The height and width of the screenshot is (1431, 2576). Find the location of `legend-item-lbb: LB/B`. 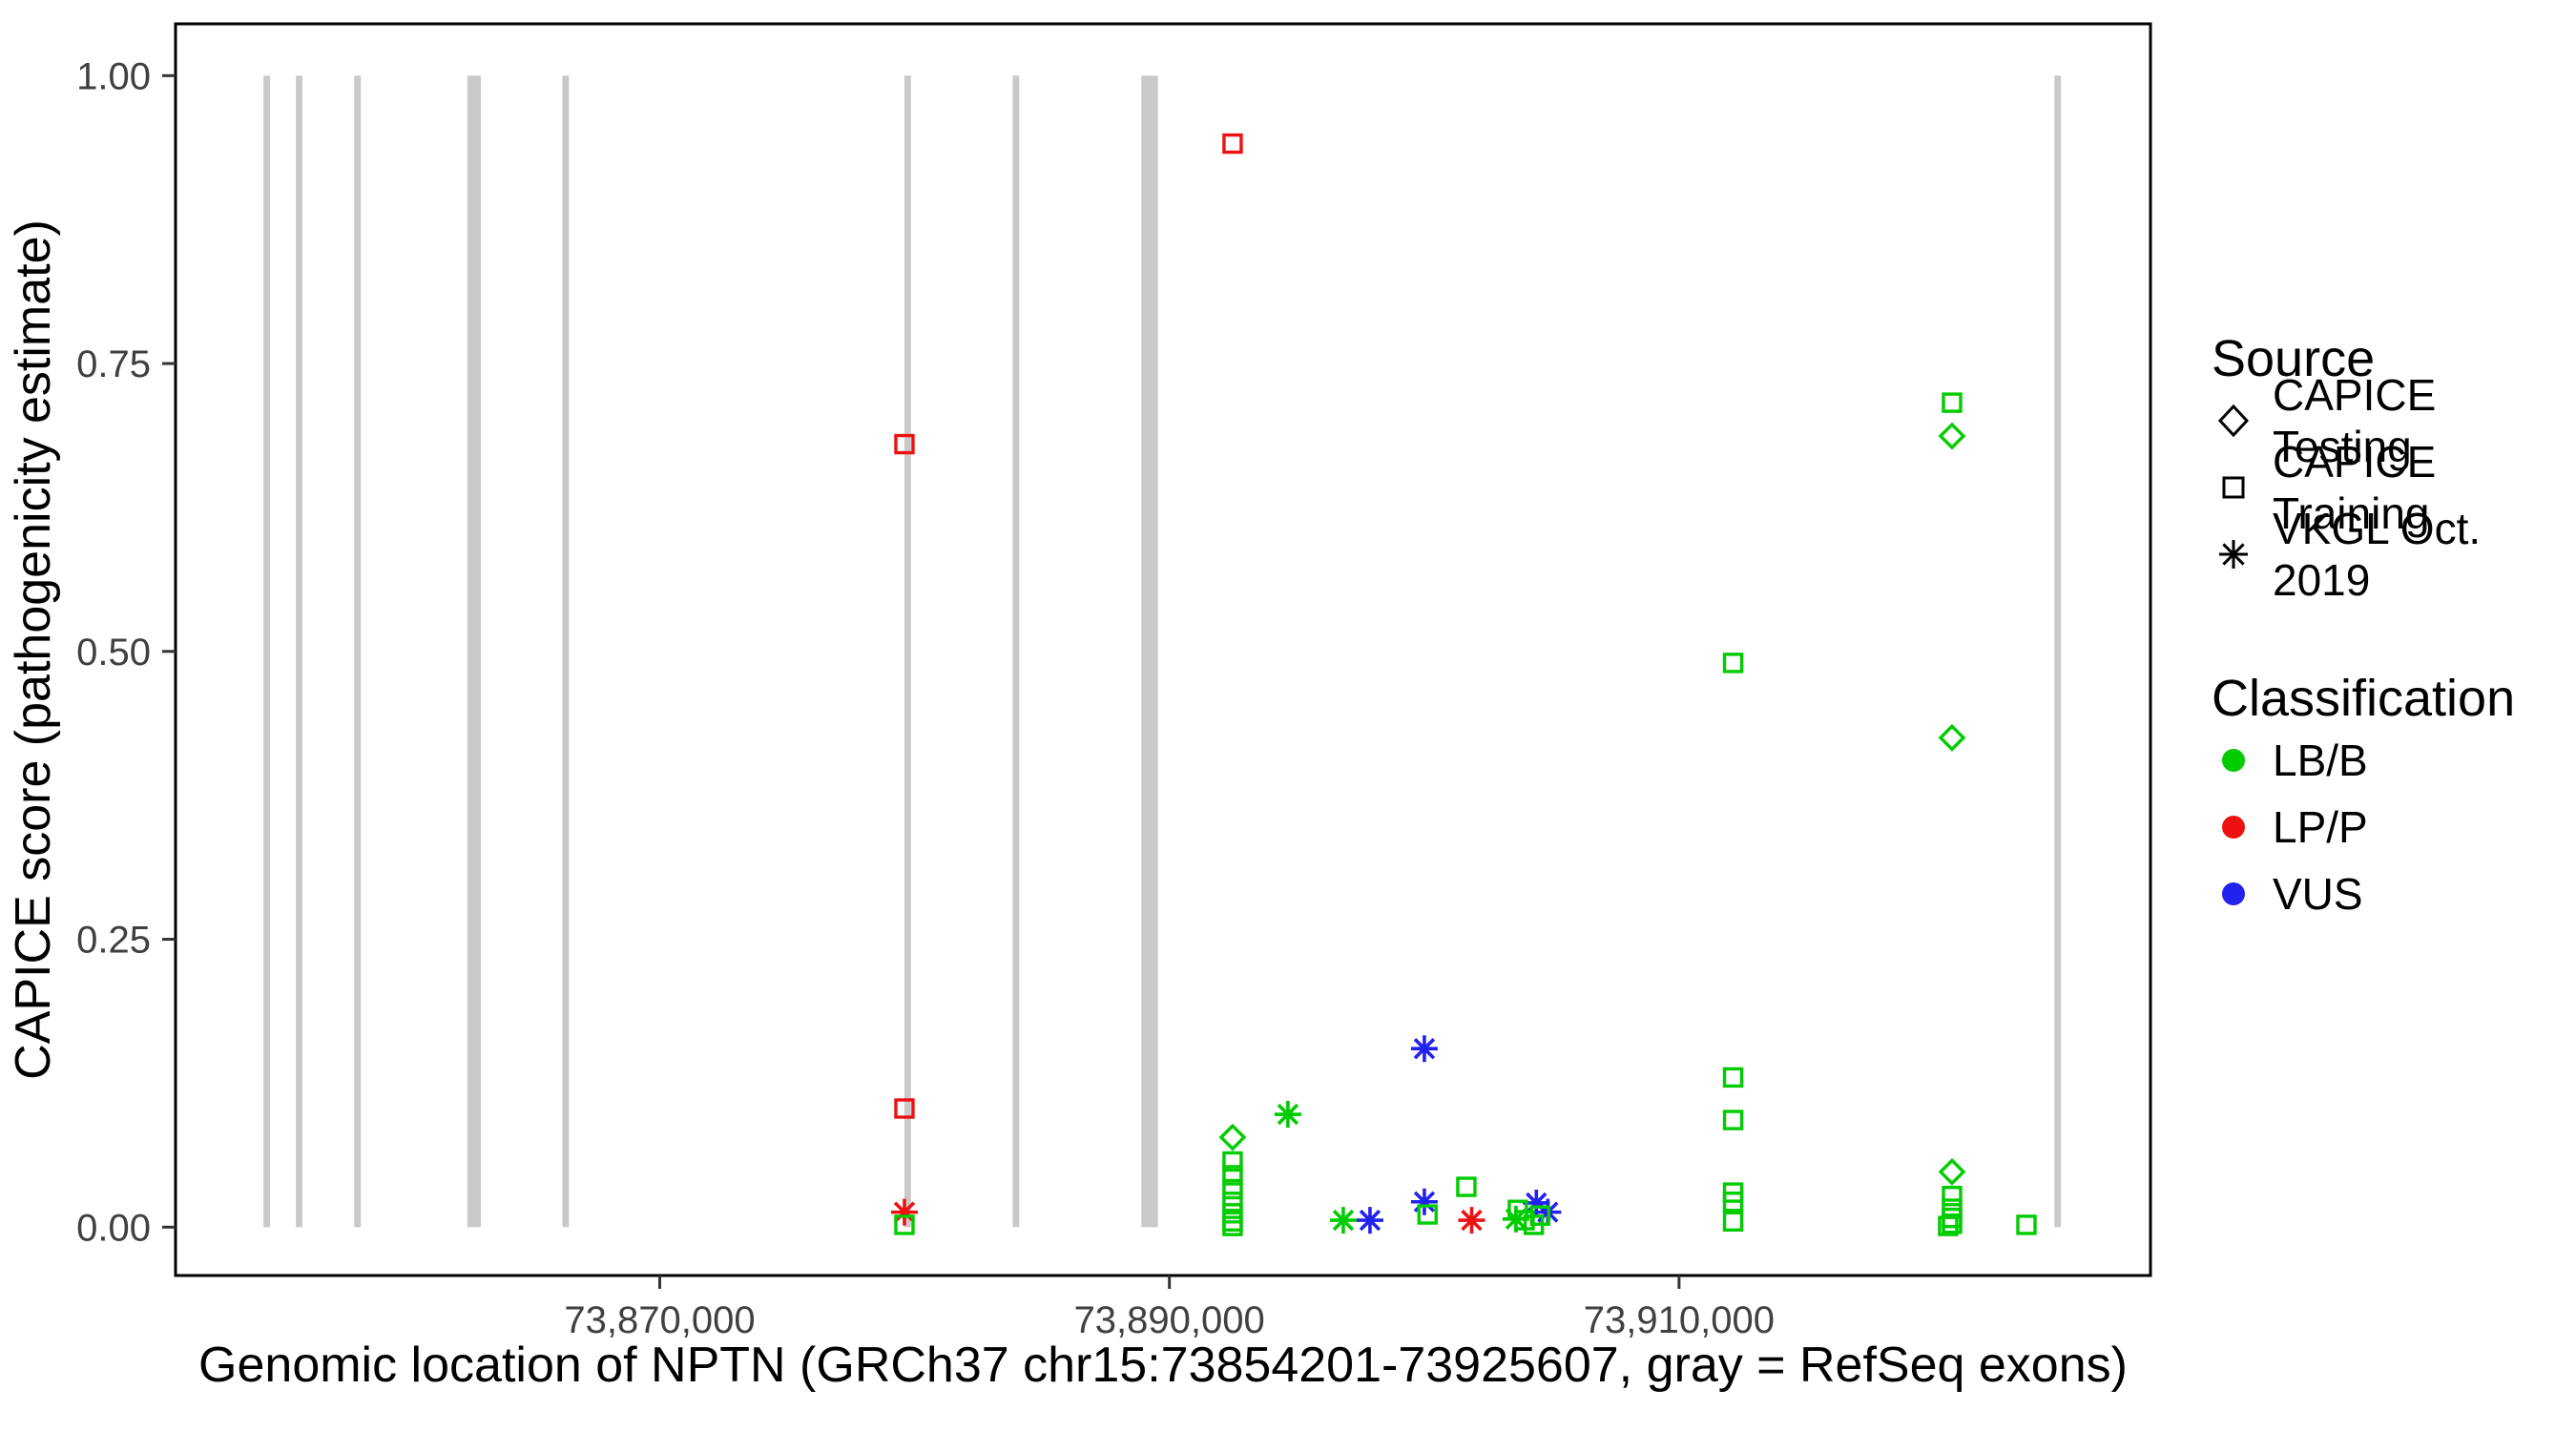

legend-item-lbb: LB/B is located at coordinates (2394, 760).